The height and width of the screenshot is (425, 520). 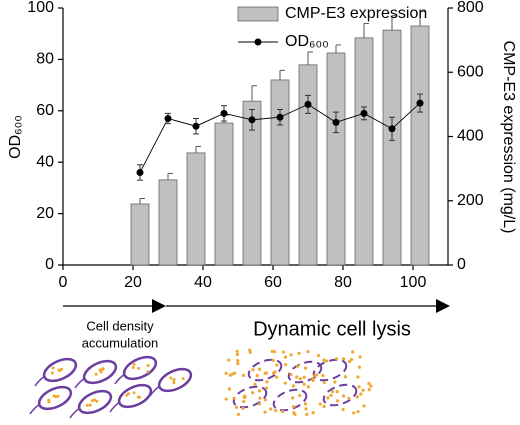 What do you see at coordinates (470, 136) in the screenshot?
I see `y2-tick-label: 400` at bounding box center [470, 136].